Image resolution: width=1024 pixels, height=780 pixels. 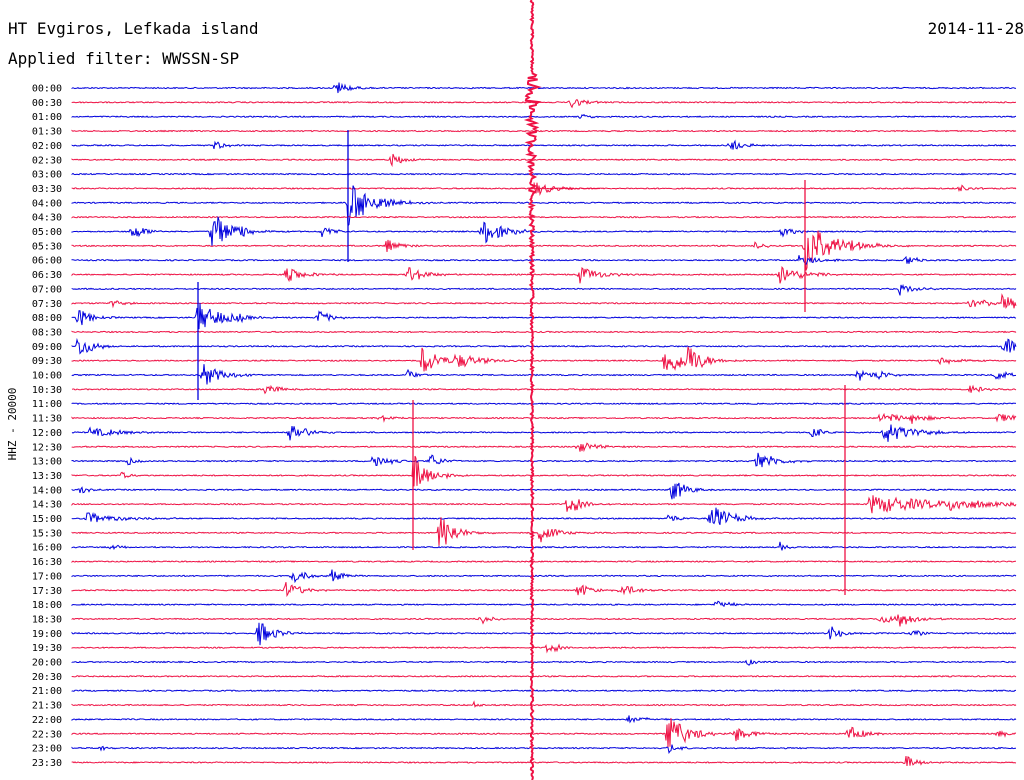 I want to click on large-event-trace, so click(x=532, y=390).